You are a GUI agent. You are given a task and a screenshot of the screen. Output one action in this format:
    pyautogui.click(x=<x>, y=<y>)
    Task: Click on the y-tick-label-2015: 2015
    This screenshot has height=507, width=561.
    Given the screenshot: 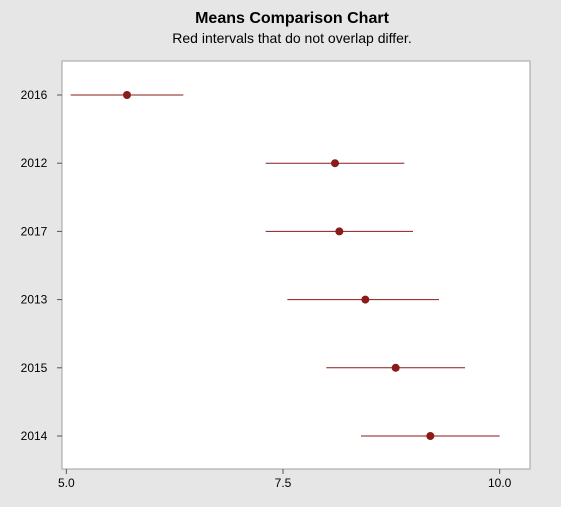 What is the action you would take?
    pyautogui.click(x=34, y=368)
    